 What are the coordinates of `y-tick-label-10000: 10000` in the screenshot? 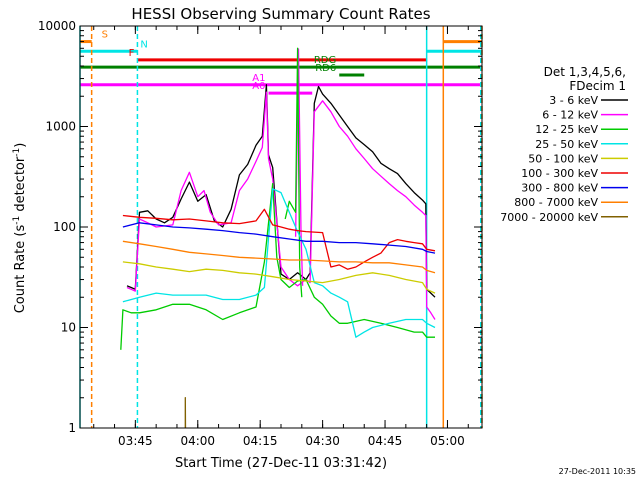 It's located at (57, 26).